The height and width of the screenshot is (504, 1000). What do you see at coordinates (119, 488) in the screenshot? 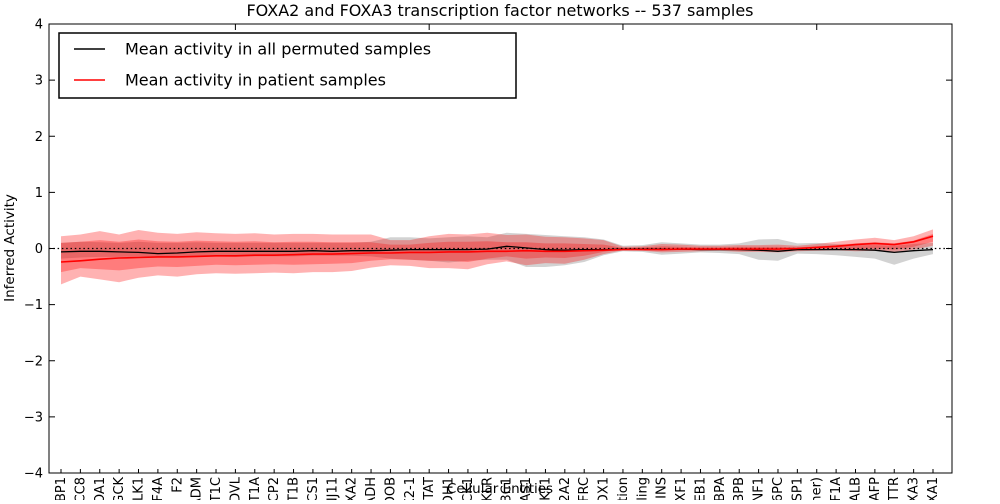
I see `x-tick-label: GCK` at bounding box center [119, 488].